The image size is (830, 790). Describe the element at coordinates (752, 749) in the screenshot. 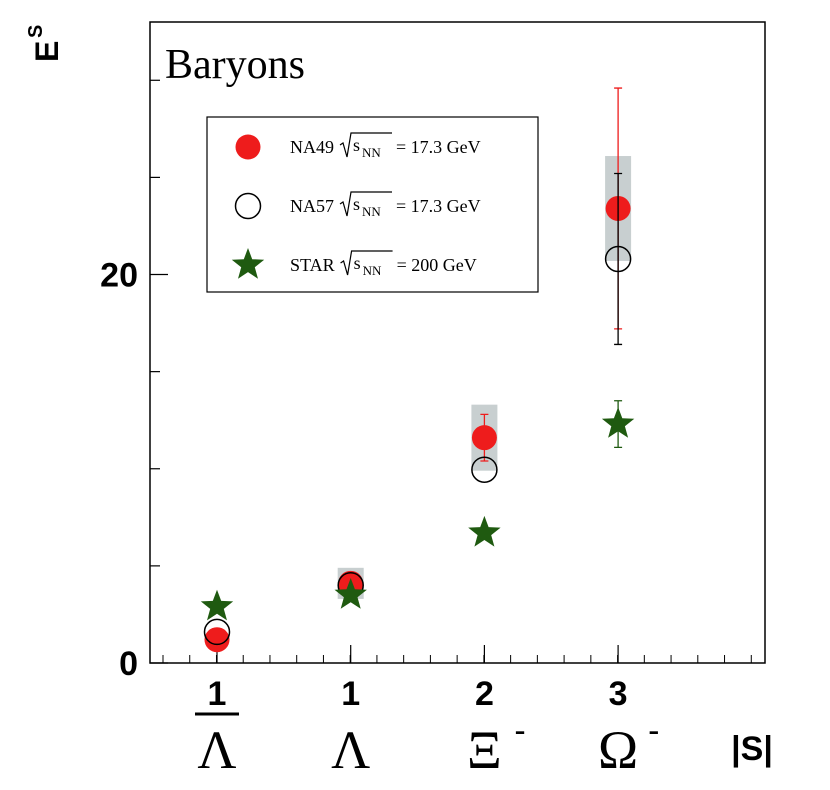

I see `x-axis-label: |S|` at that location.